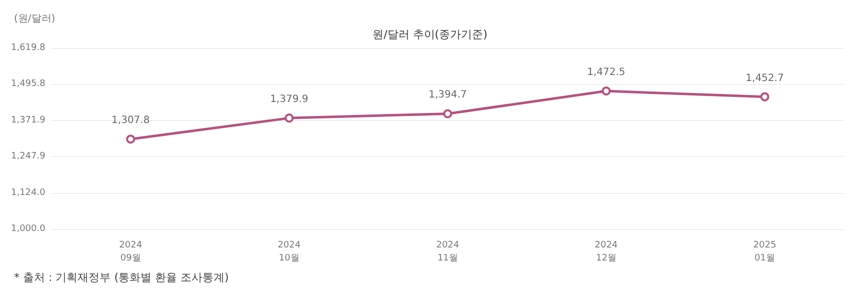 This screenshot has width=860, height=299. What do you see at coordinates (606, 72) in the screenshot?
I see `data-label: 1,472.5` at bounding box center [606, 72].